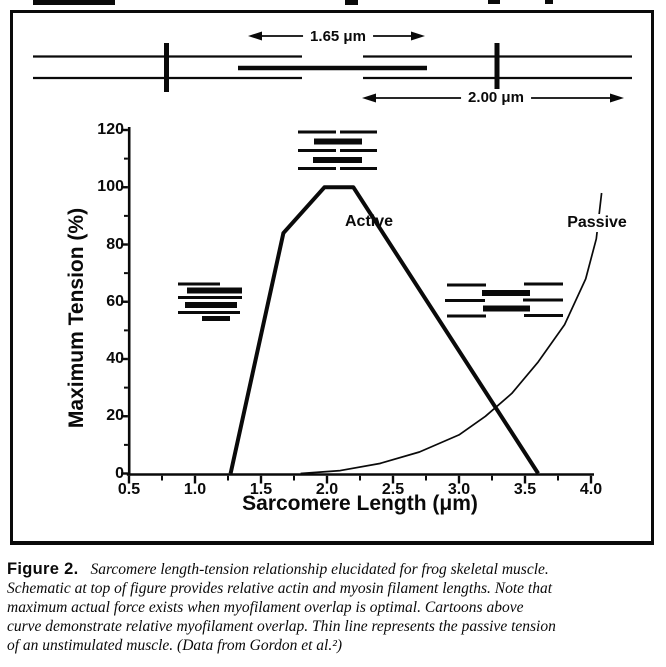 This screenshot has height=667, width=666. What do you see at coordinates (115, 358) in the screenshot?
I see `y-tick-label: 40` at bounding box center [115, 358].